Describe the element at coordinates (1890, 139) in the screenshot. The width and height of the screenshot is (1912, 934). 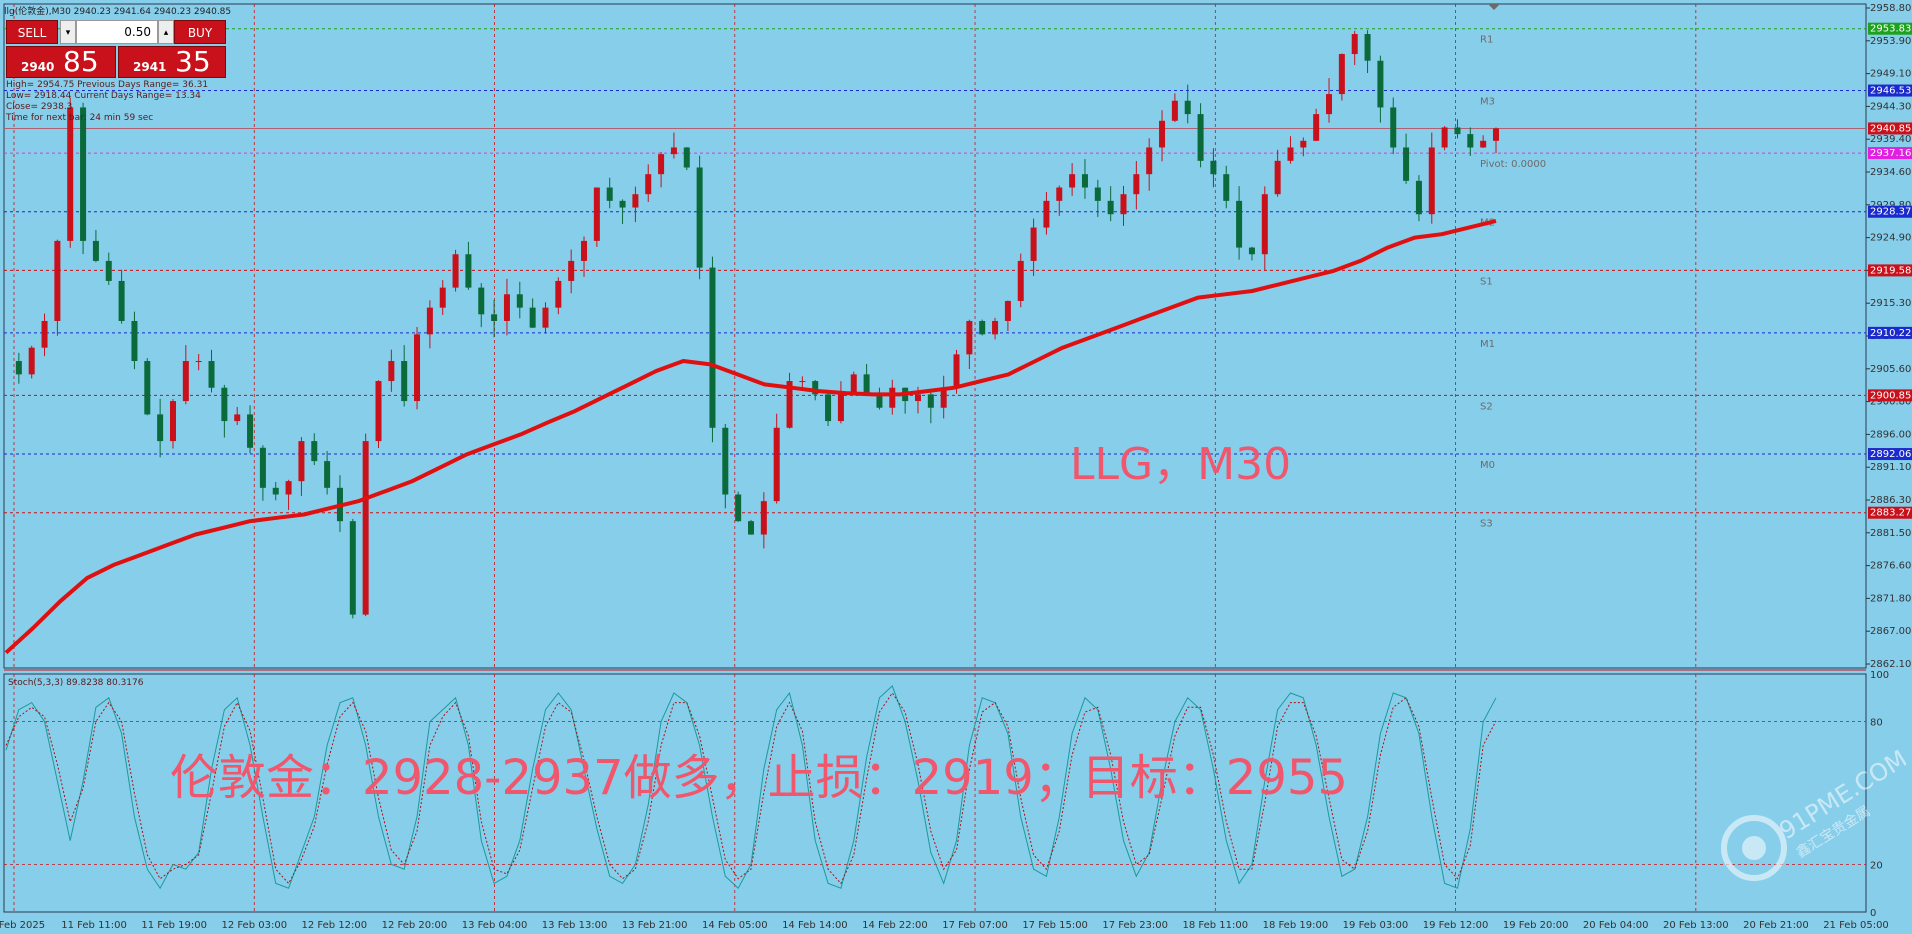
I see `y-tick-label: 2939.40` at that location.